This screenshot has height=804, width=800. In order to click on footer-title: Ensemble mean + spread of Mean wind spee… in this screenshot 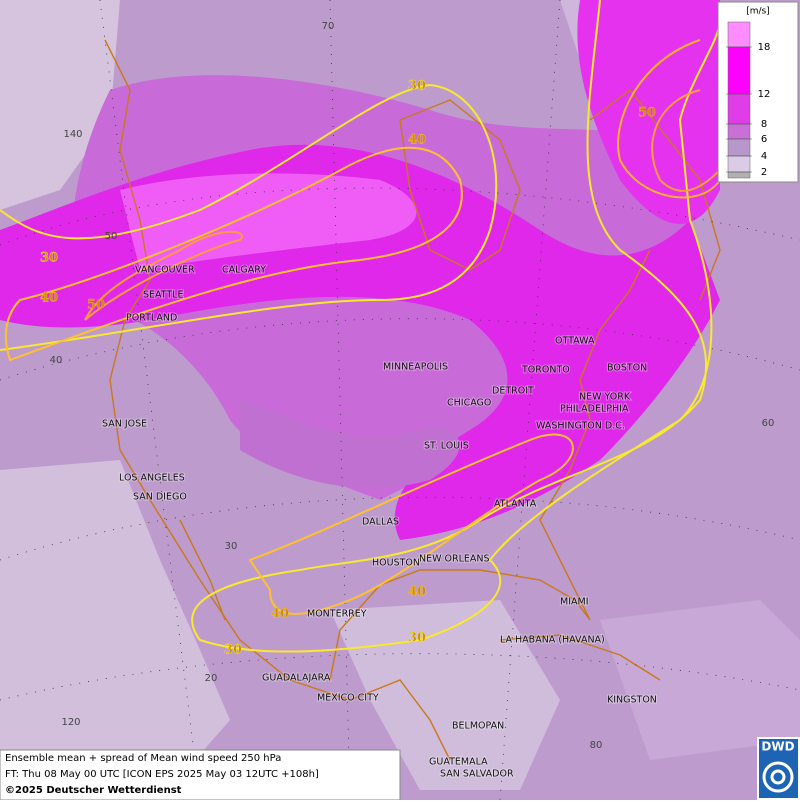, I will do `click(143, 758)`.